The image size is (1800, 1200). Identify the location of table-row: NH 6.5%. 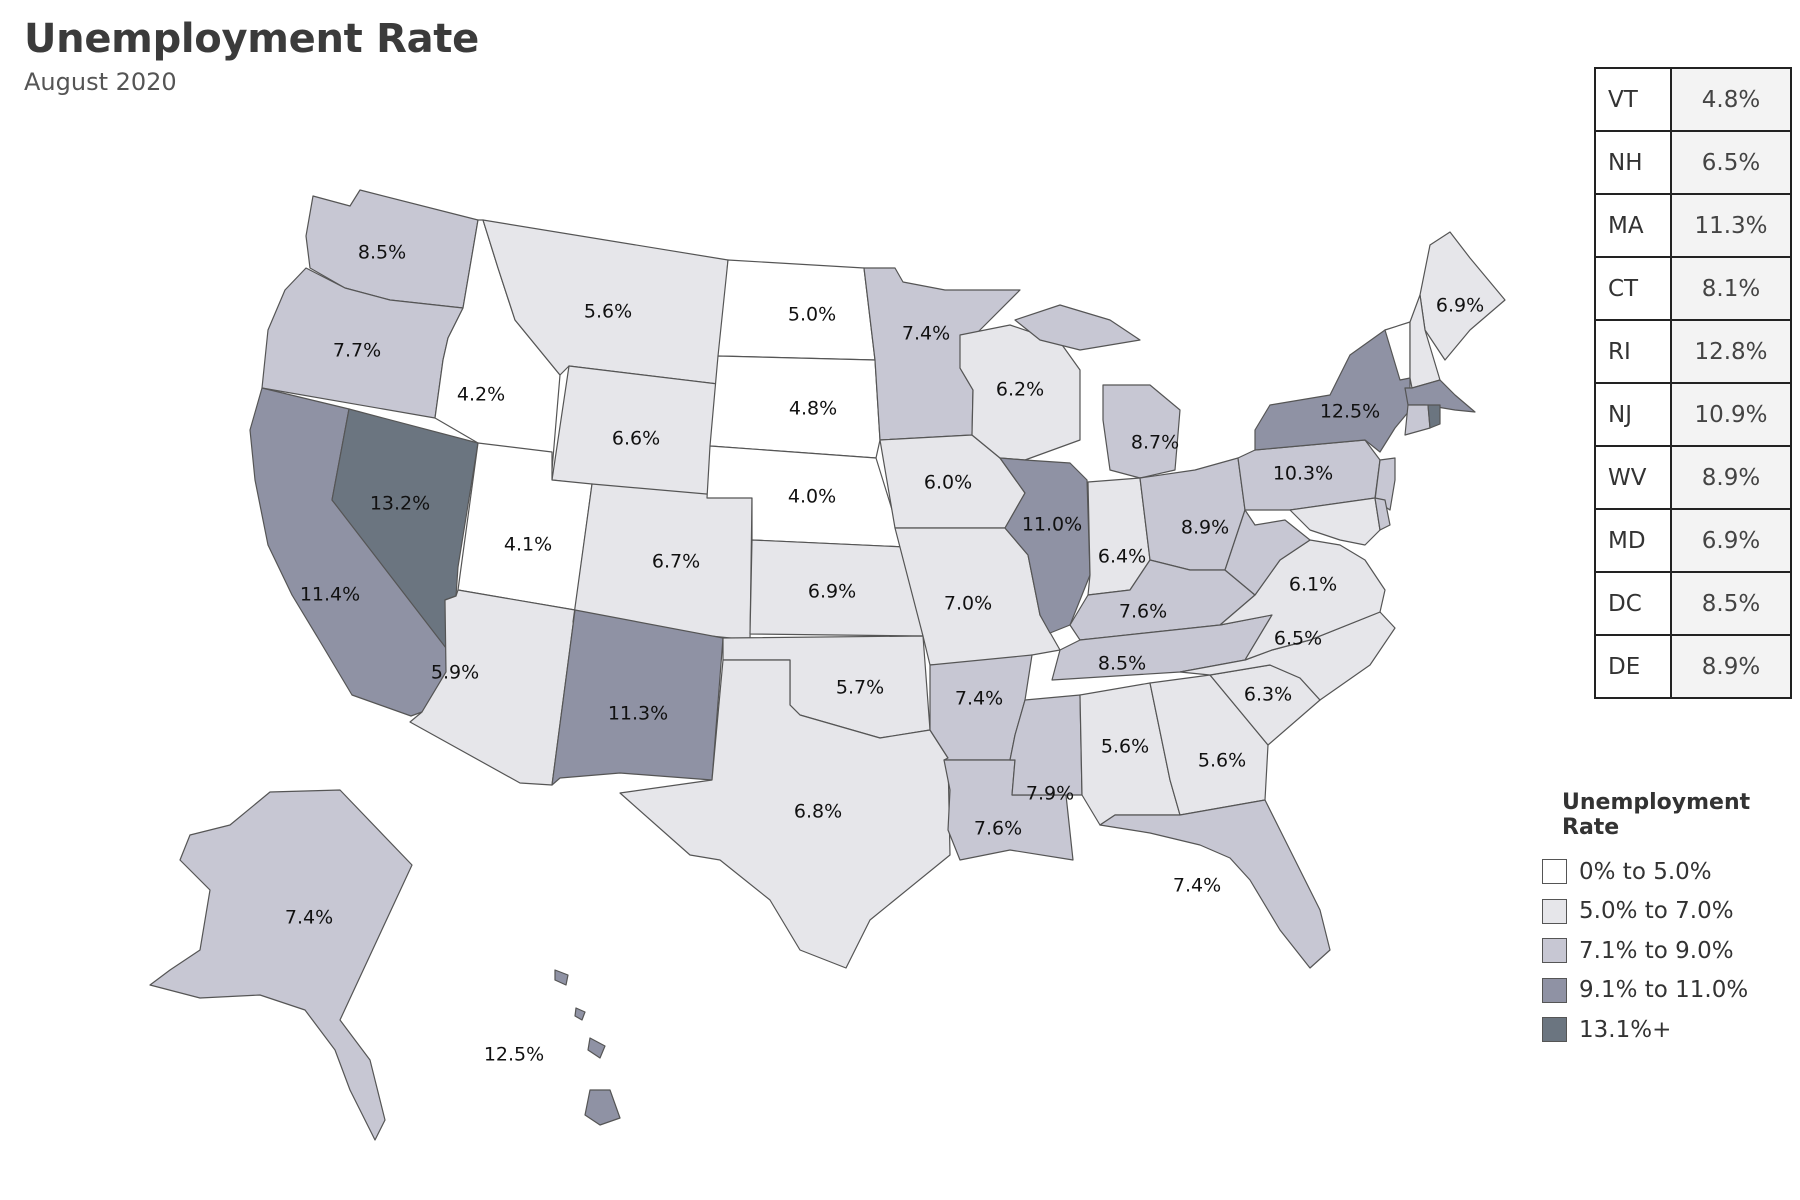
(1693, 162).